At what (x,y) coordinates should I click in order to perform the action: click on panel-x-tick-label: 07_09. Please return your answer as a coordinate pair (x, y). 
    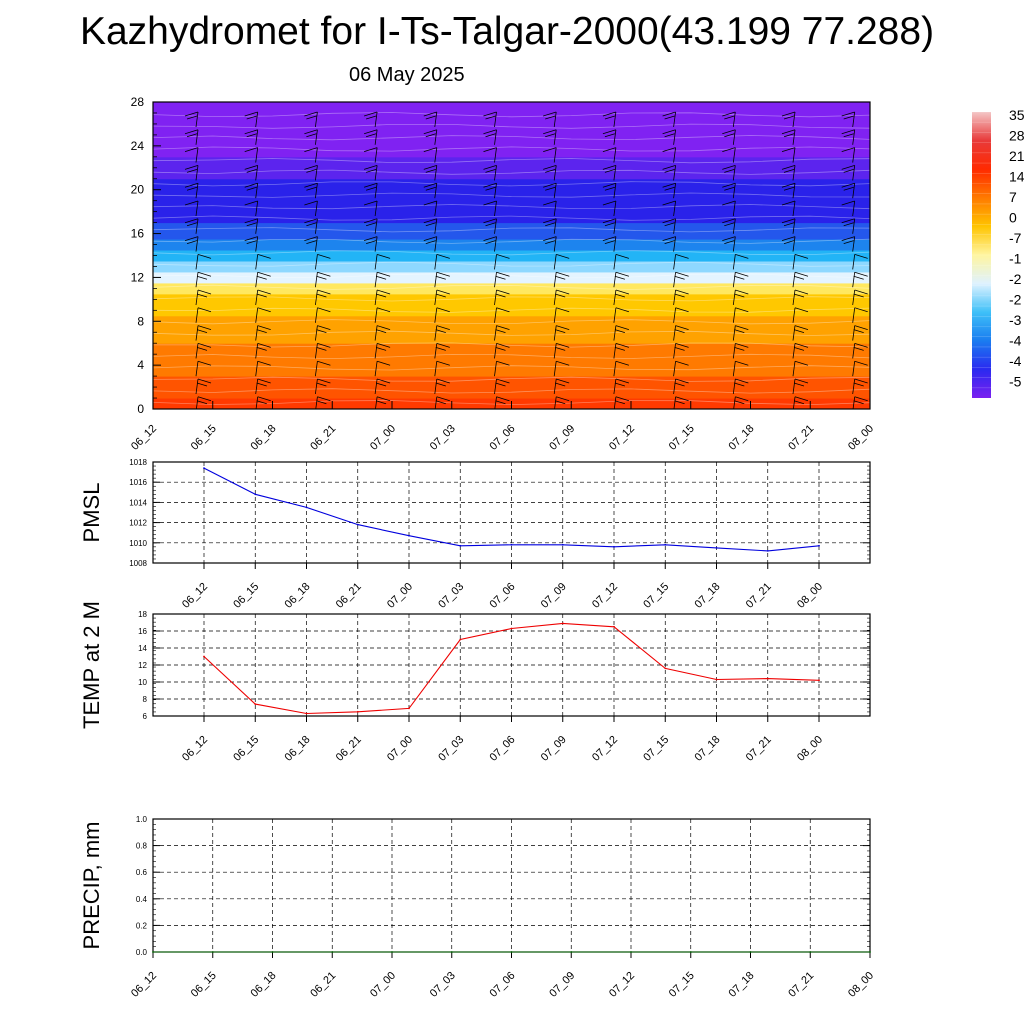
    Looking at the image, I should click on (554, 596).